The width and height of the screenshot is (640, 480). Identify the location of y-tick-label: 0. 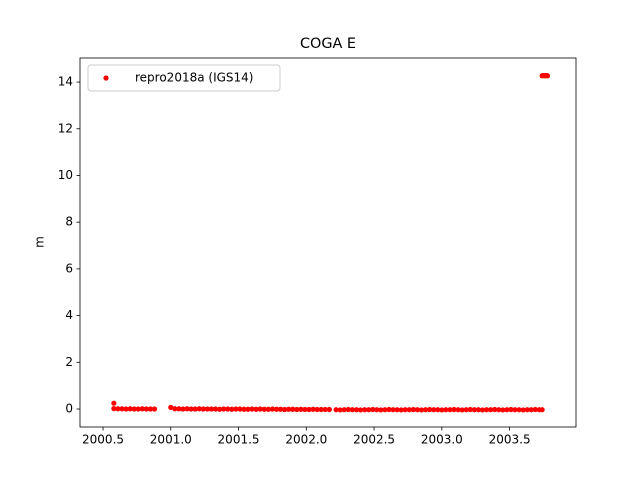
(69, 409).